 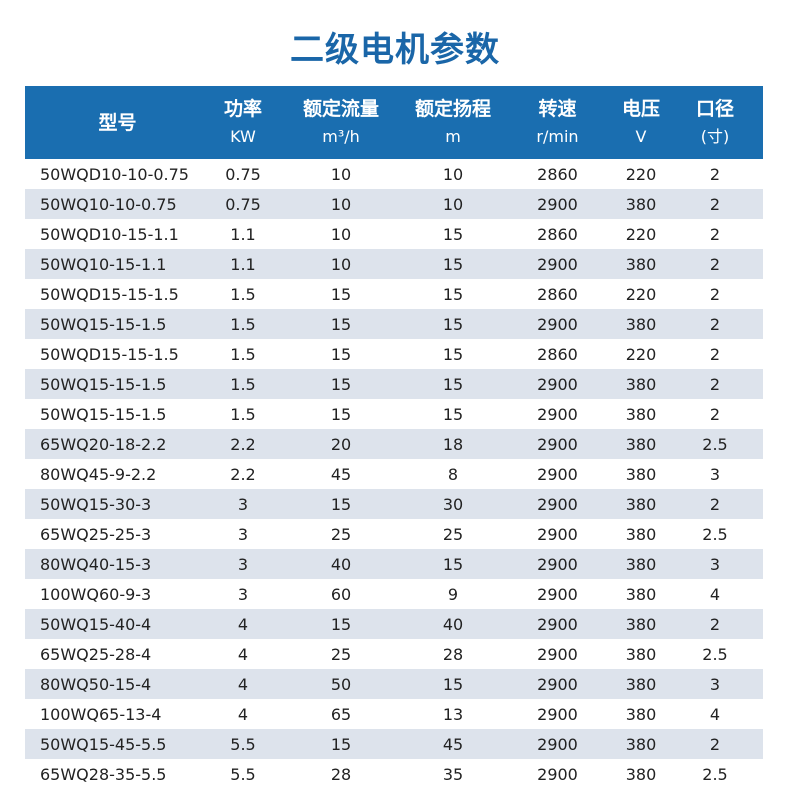 I want to click on header-label: 额定扬程, so click(x=452, y=108).